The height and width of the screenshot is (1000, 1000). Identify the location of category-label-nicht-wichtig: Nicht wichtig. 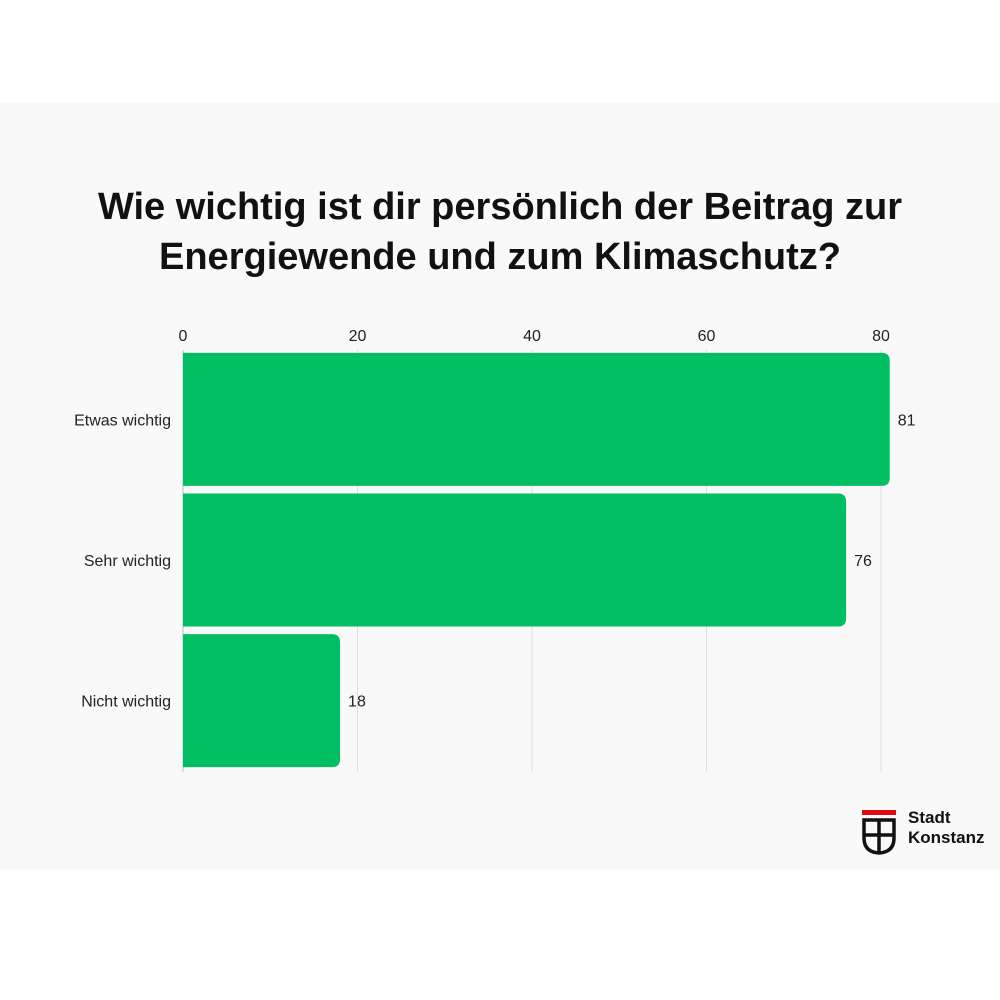
(126, 702).